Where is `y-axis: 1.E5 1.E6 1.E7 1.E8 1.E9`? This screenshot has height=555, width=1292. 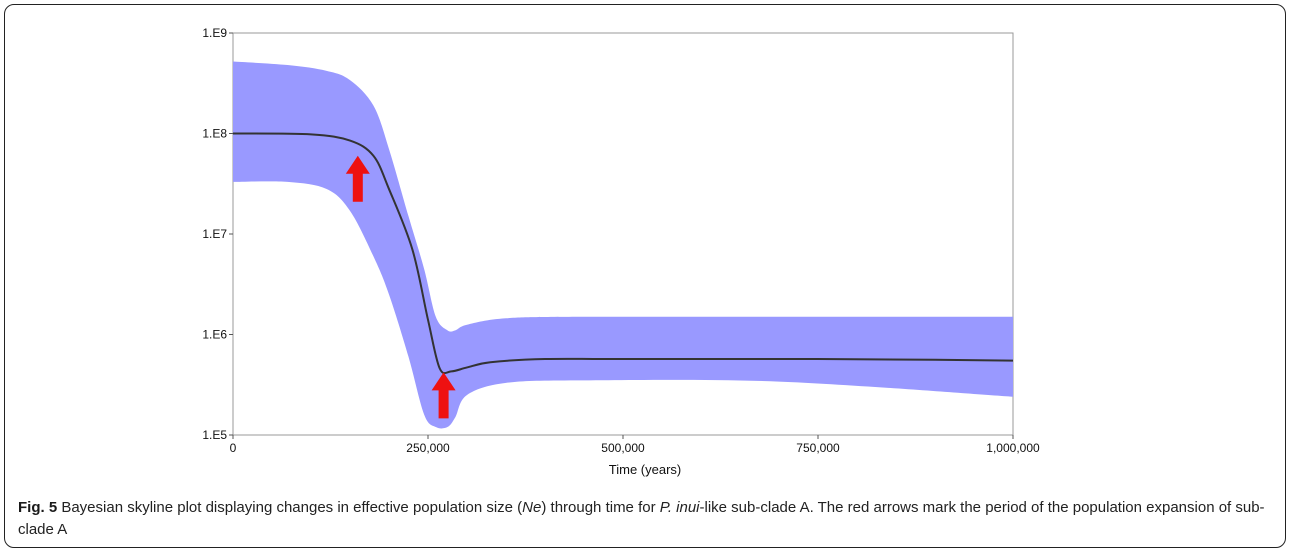 y-axis: 1.E5 1.E6 1.E7 1.E8 1.E9 is located at coordinates (217, 234).